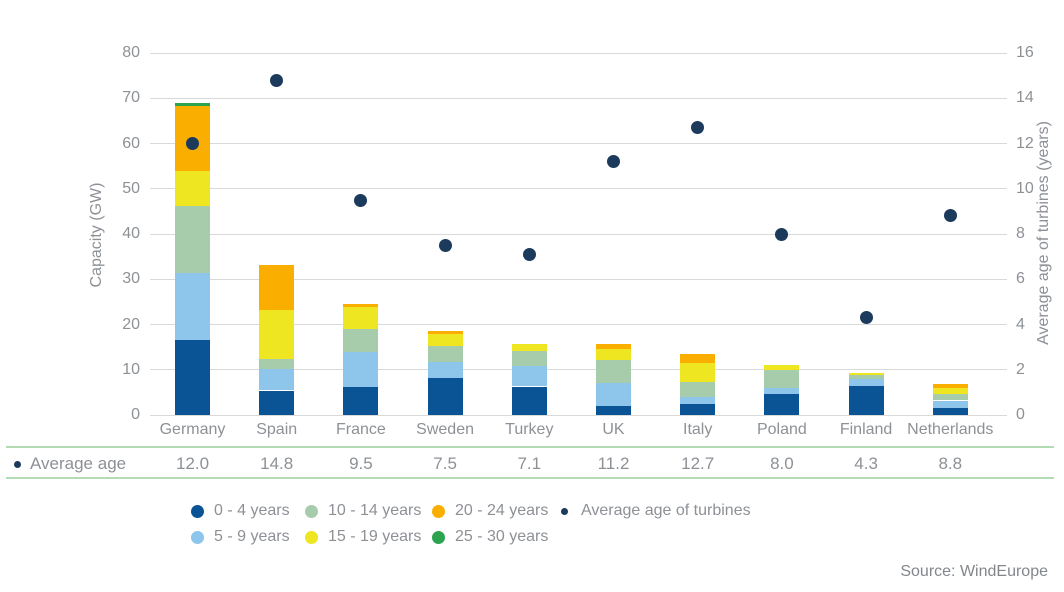 The width and height of the screenshot is (1064, 592). I want to click on x-label-sweden: Sweden, so click(445, 429).